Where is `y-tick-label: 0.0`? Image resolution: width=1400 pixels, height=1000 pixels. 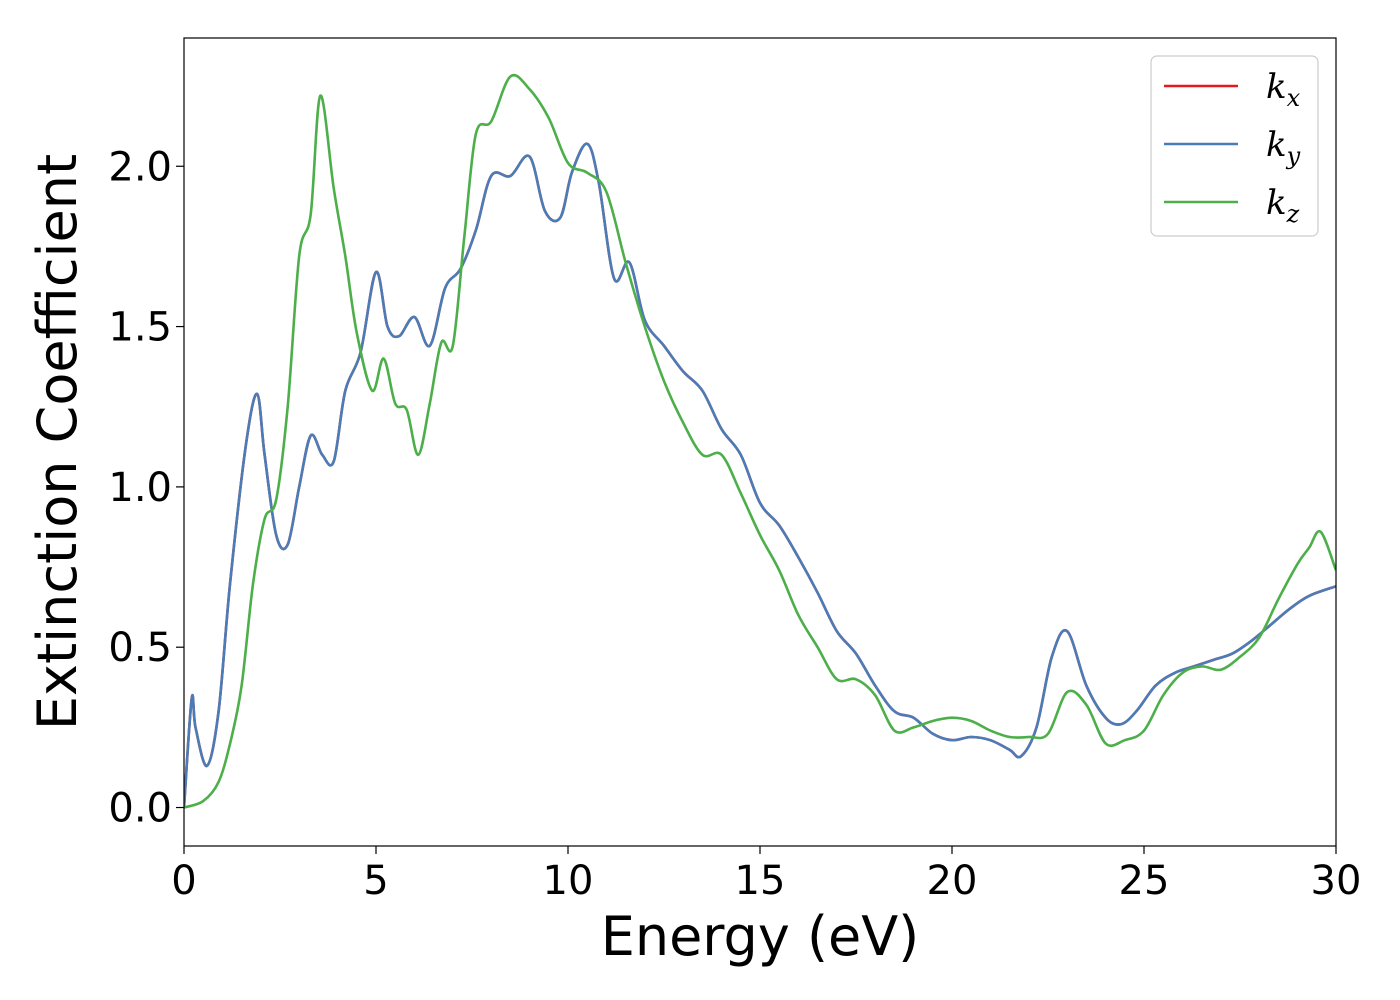
y-tick-label: 0.0 is located at coordinates (140, 809).